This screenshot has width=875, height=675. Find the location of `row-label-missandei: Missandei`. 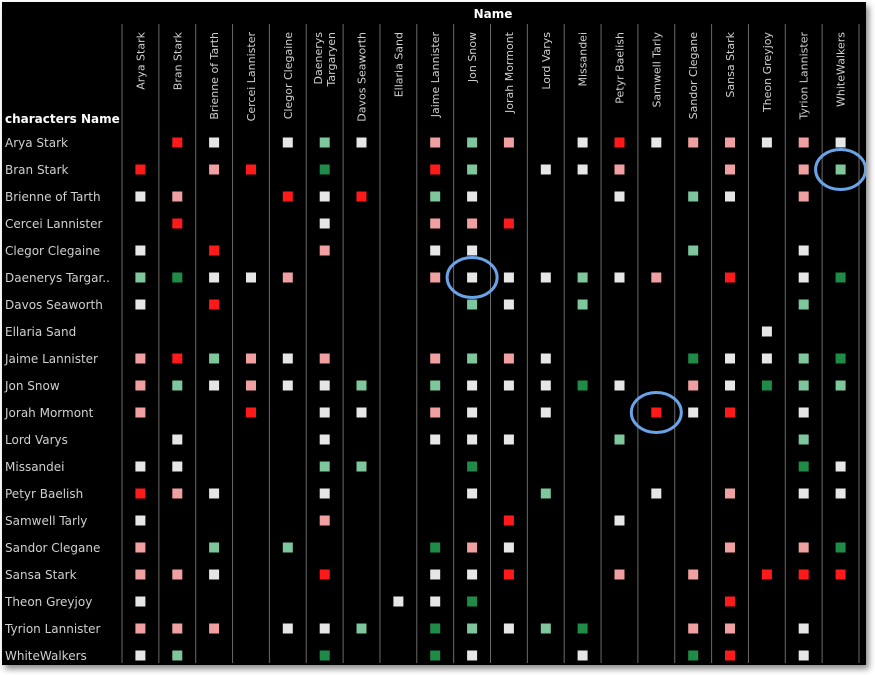

row-label-missandei: Missandei is located at coordinates (34, 467).